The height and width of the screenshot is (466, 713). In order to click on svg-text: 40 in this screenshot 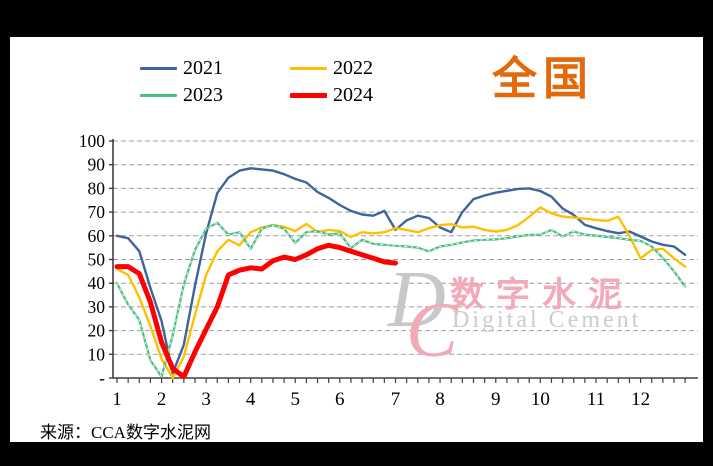, I will do `click(97, 283)`.